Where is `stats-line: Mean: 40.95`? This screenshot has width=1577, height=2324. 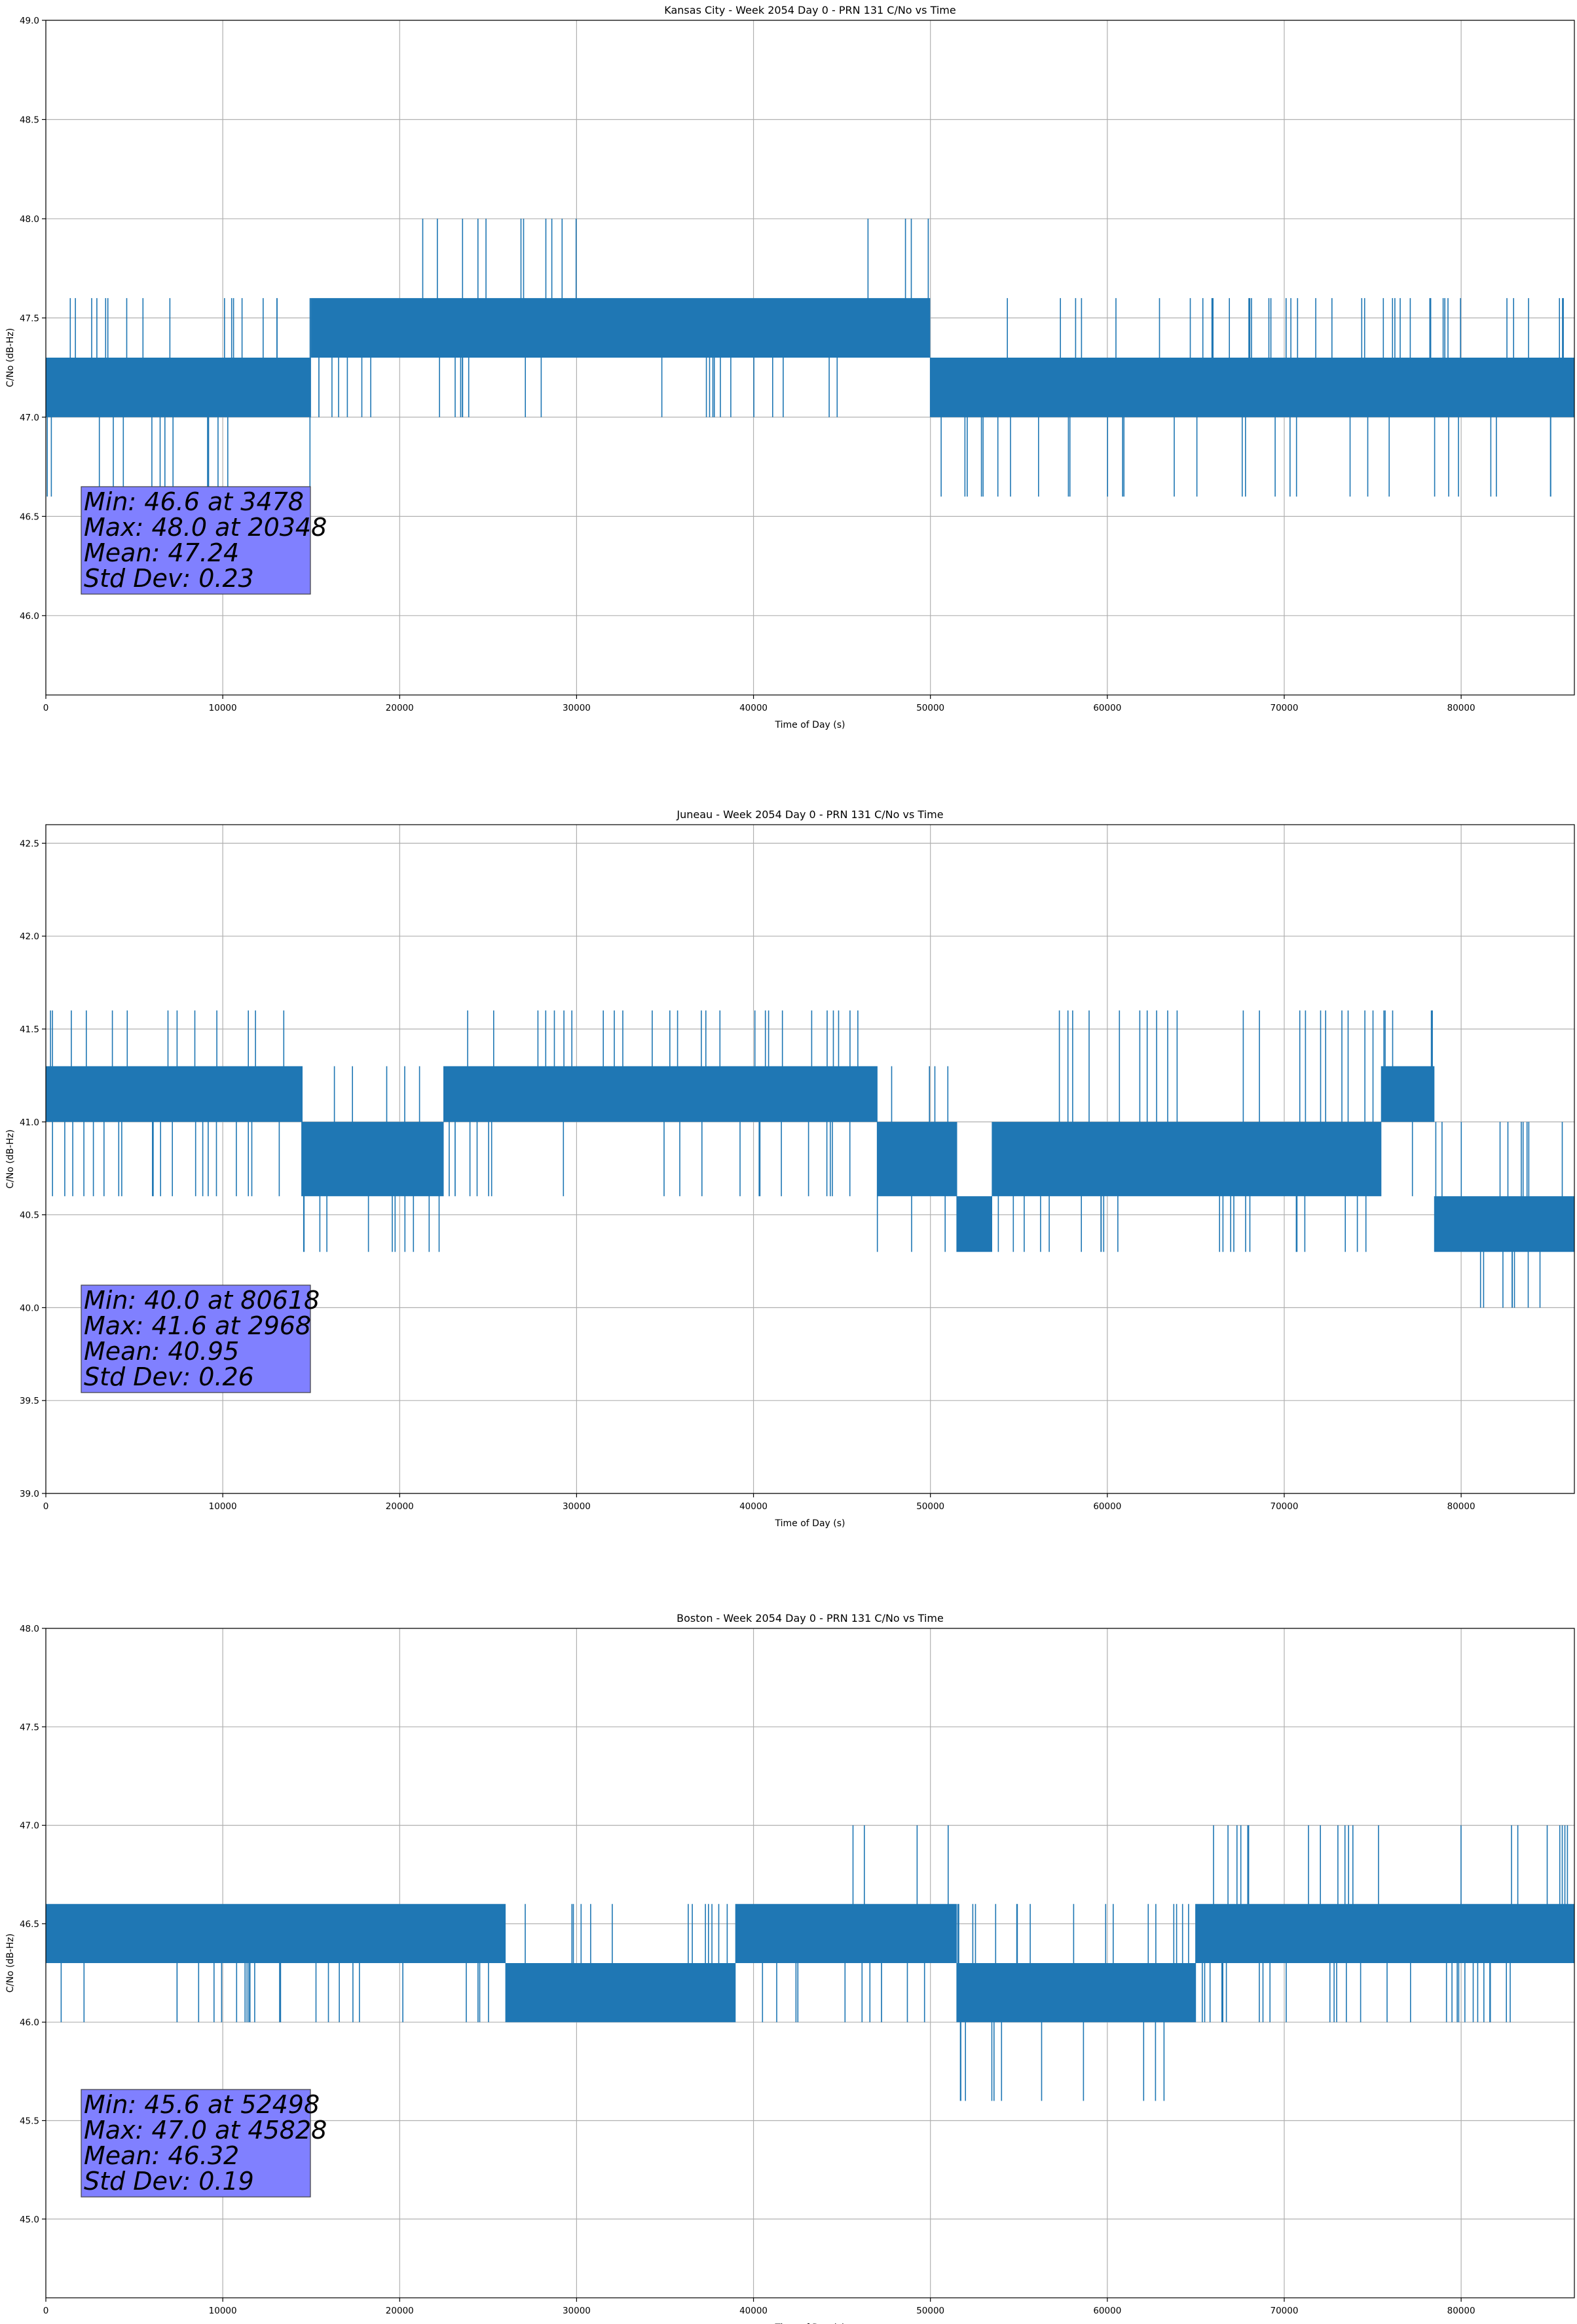 stats-line: Mean: 40.95 is located at coordinates (161, 1351).